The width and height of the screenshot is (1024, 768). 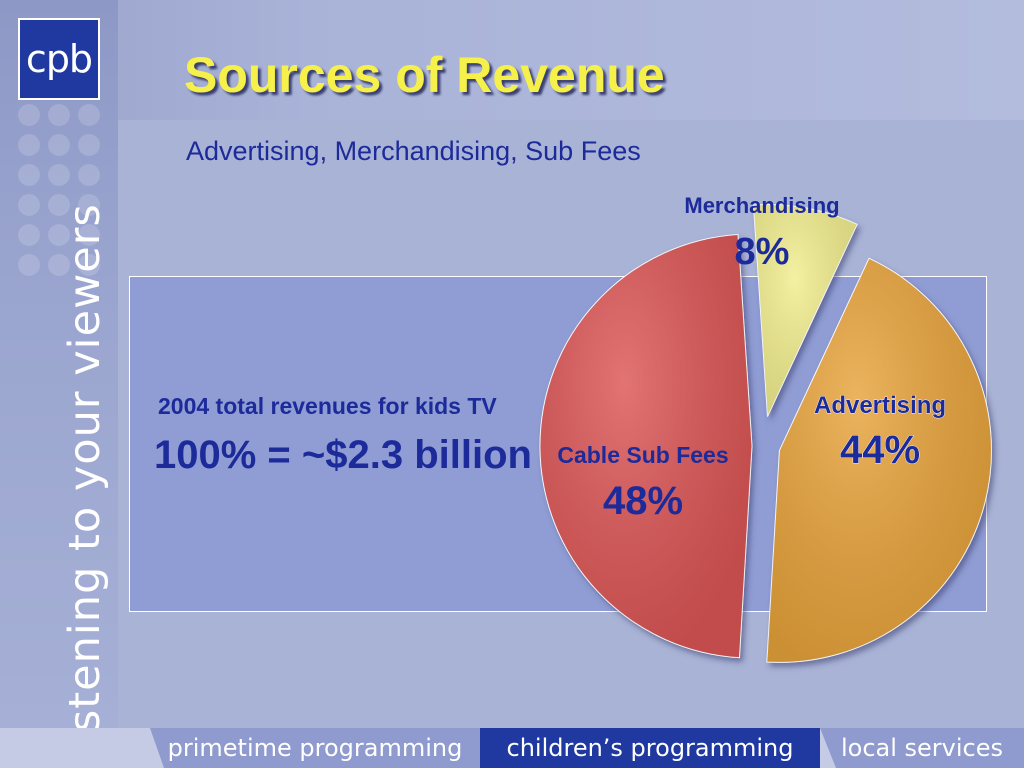 What do you see at coordinates (762, 252) in the screenshot?
I see `pie-label-value-merchandising: 8%` at bounding box center [762, 252].